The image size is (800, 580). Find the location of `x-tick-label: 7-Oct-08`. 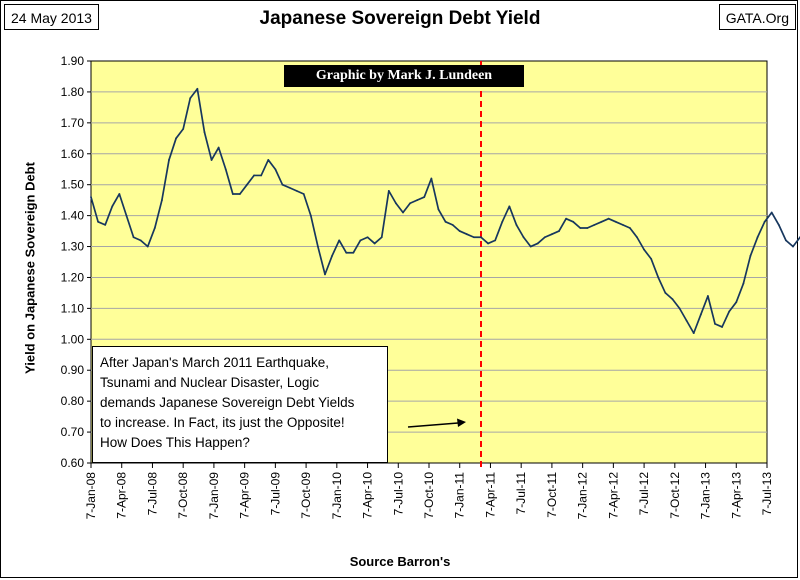

x-tick-label: 7-Oct-08 is located at coordinates (183, 495).